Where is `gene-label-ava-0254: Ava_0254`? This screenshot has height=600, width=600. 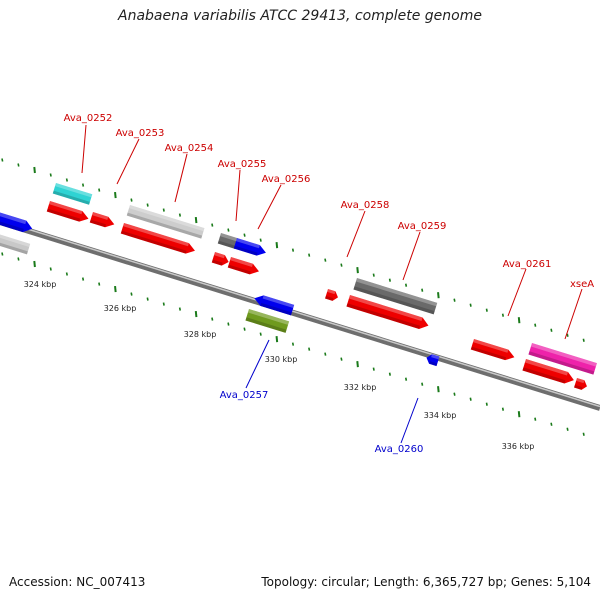
gene-label-ava-0254: Ava_0254 is located at coordinates (189, 148).